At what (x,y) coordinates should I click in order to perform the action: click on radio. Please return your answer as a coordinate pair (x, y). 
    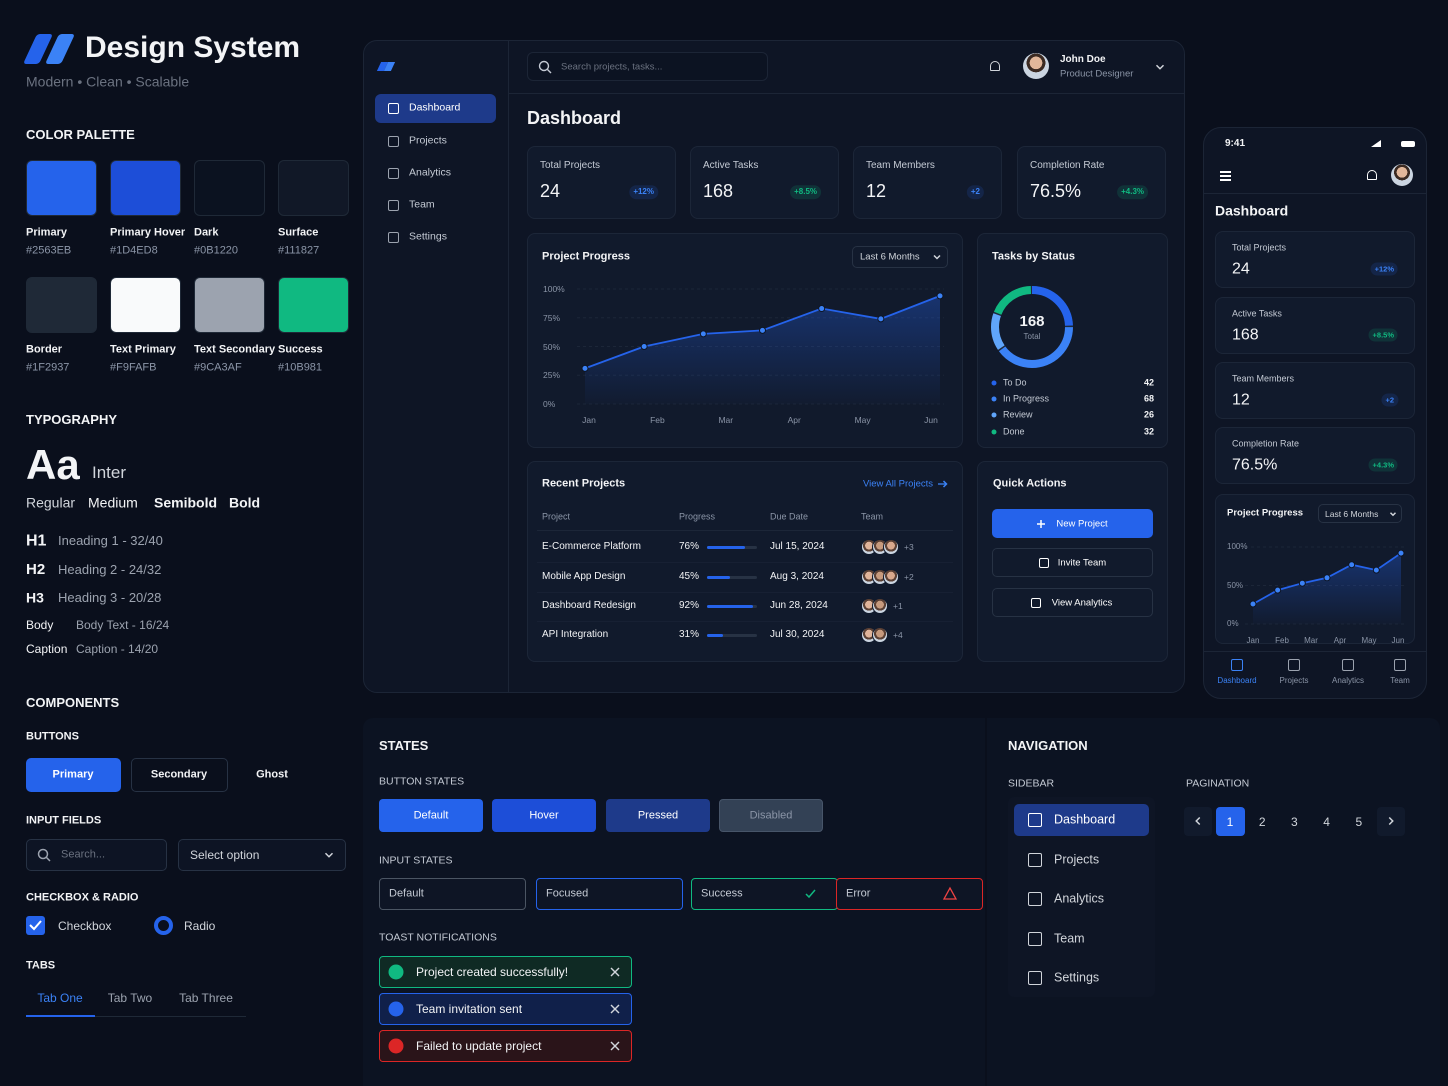
    Looking at the image, I should click on (163, 925).